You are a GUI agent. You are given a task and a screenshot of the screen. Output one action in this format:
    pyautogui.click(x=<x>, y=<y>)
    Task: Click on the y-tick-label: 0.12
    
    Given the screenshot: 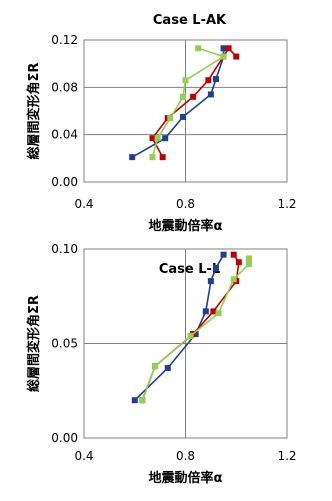 What is the action you would take?
    pyautogui.click(x=64, y=40)
    